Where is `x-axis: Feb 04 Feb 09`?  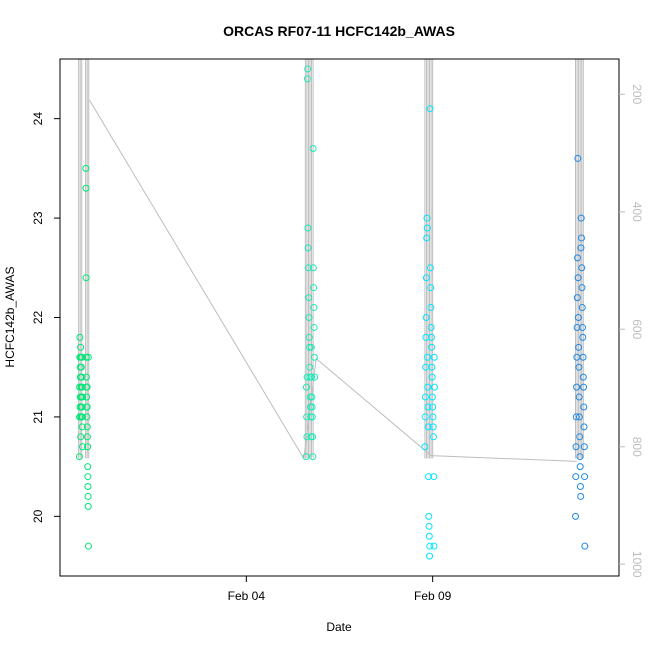 x-axis: Feb 04 Feb 09 is located at coordinates (340, 589).